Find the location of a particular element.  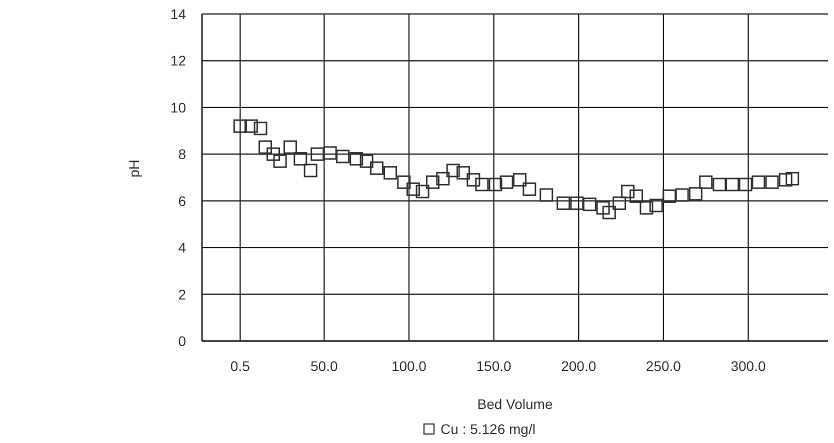

y-tick-label: 12 is located at coordinates (178, 60).